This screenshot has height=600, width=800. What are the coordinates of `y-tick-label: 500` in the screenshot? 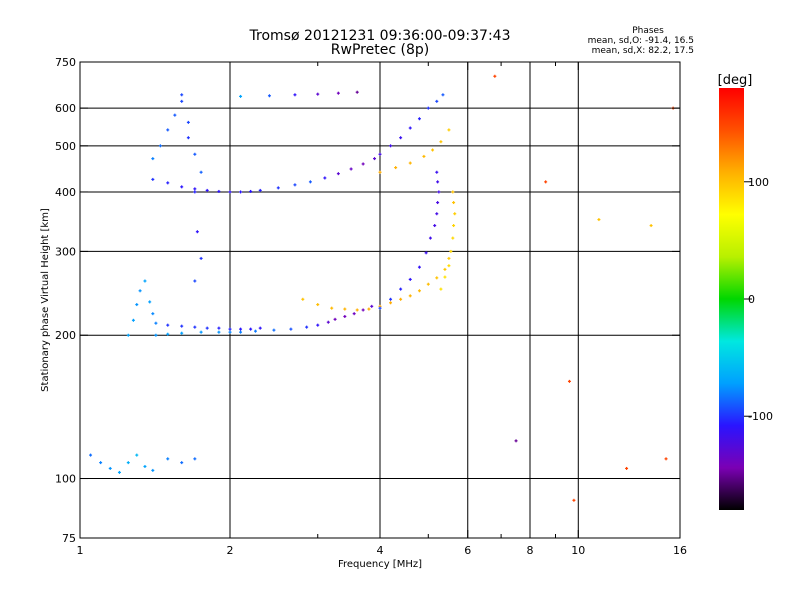 It's located at (65, 146).